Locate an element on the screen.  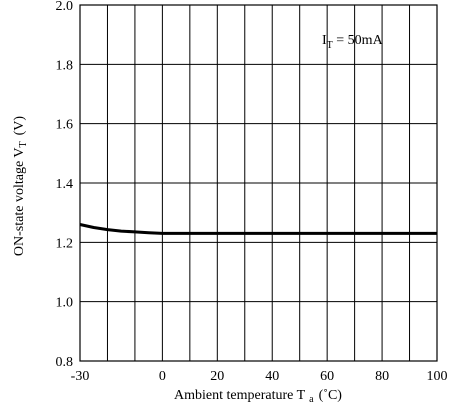
curve-layer is located at coordinates (258, 229).